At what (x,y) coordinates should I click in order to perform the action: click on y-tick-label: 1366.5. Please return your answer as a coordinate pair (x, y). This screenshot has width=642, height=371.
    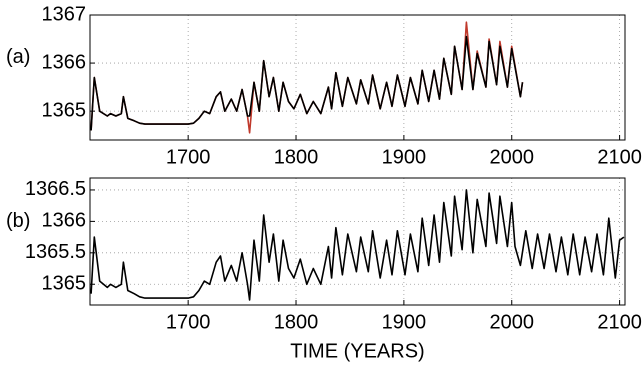
    Looking at the image, I should click on (55, 189).